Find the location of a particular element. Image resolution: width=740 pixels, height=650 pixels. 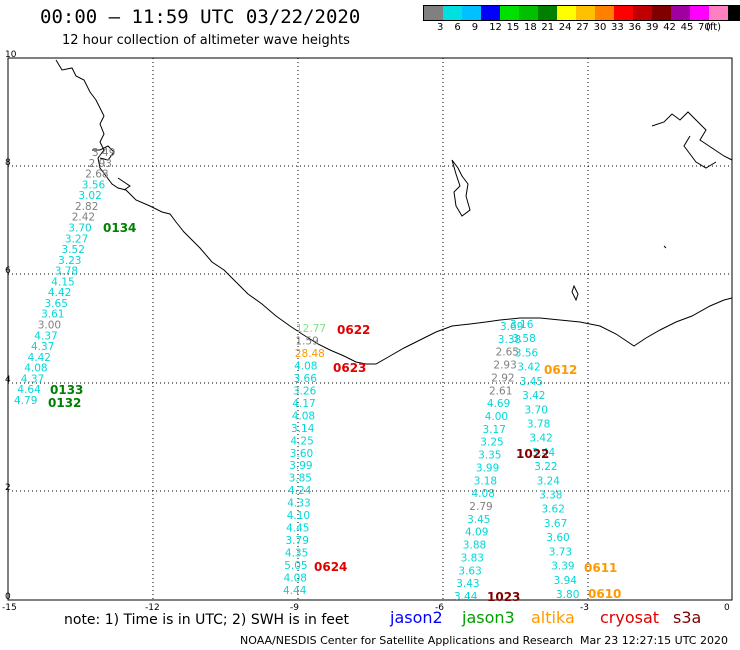

wave-height-value: 3.45 is located at coordinates (531, 382).